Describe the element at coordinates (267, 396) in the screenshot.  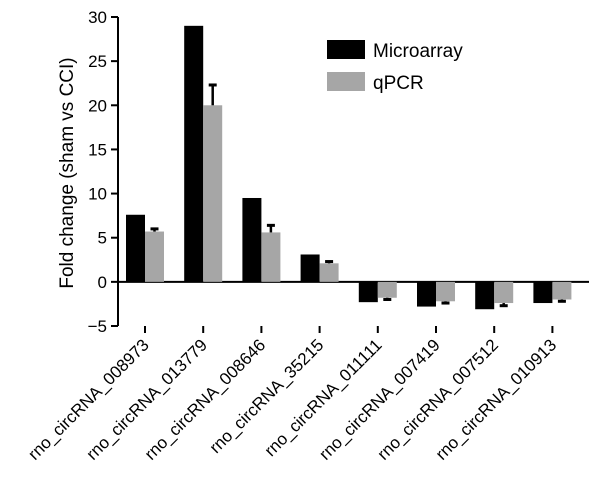
I see `category-label: rno_circRNA_35215` at that location.